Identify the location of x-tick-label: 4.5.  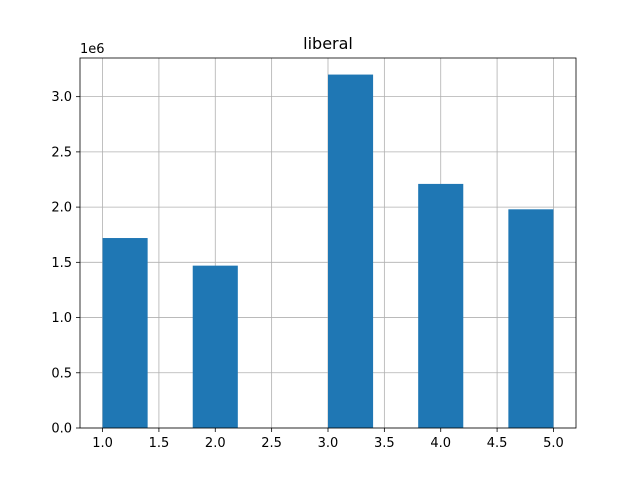
(497, 443).